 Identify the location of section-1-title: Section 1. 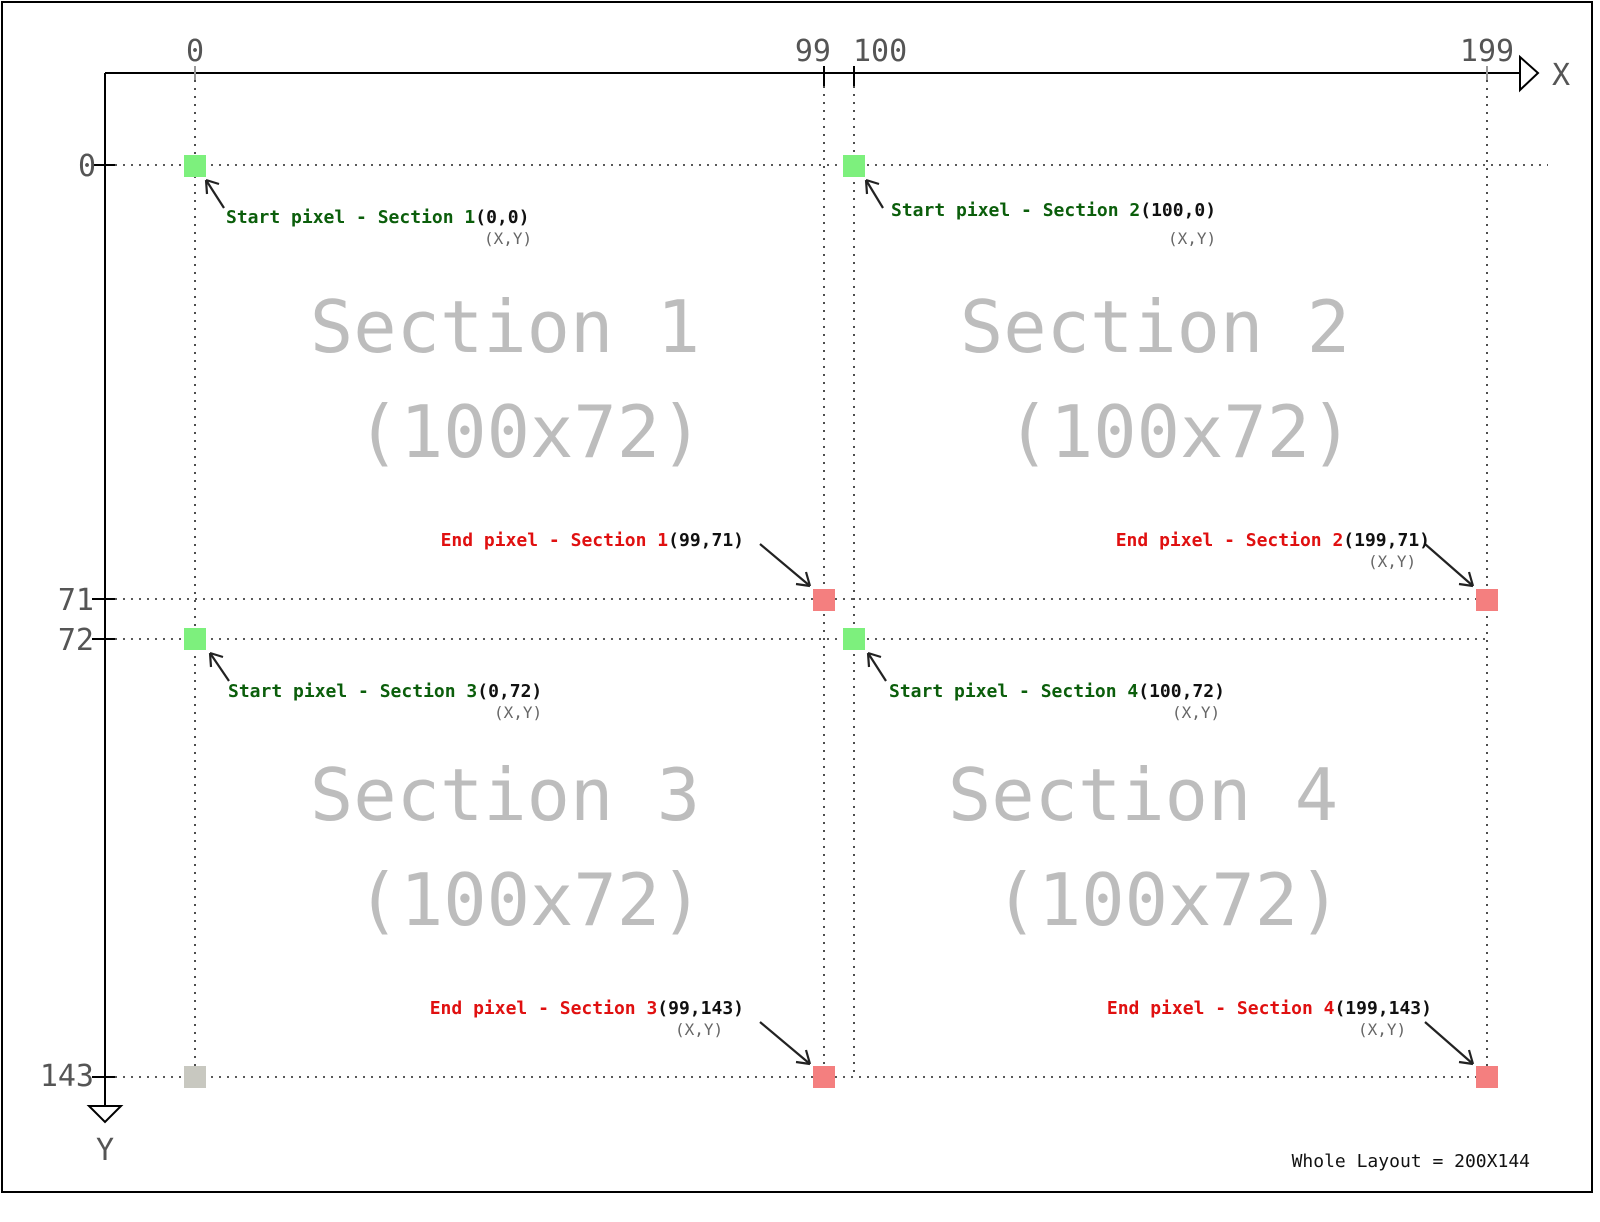
(505, 327).